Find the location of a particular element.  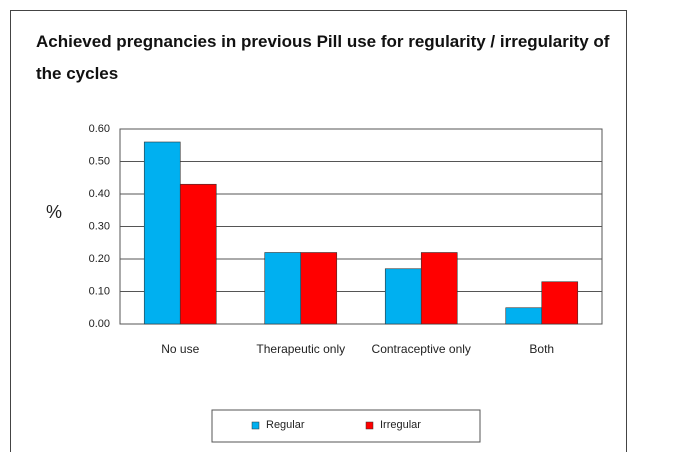

x-tick-label: Both is located at coordinates (542, 349).